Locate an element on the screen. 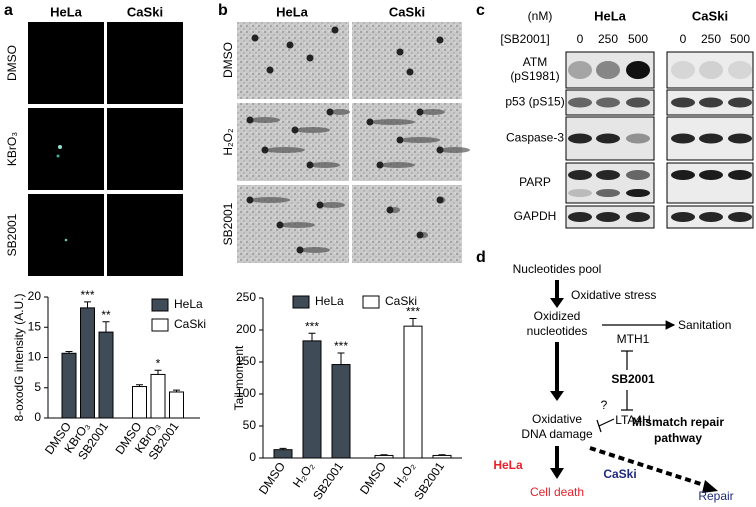 Image resolution: width=756 pixels, height=507 pixels. y-tick-label: 150 is located at coordinates (246, 361).